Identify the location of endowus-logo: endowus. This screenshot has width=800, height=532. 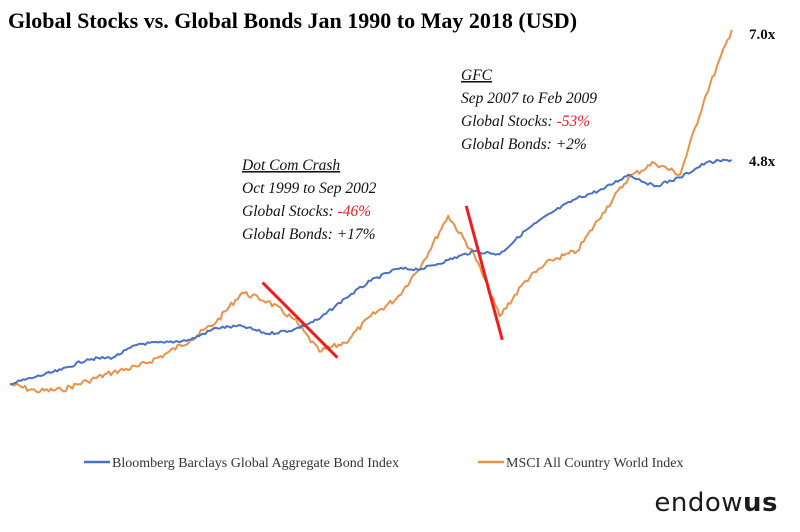
(716, 503).